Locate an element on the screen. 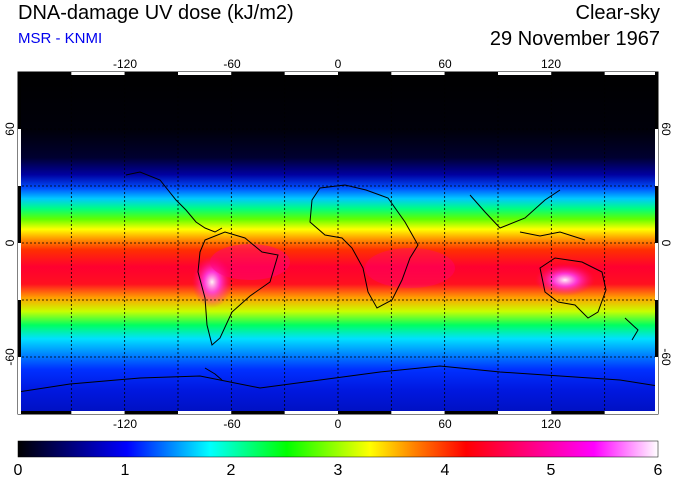 The image size is (678, 480). lon-label-bottom-0: -120 is located at coordinates (125, 424).